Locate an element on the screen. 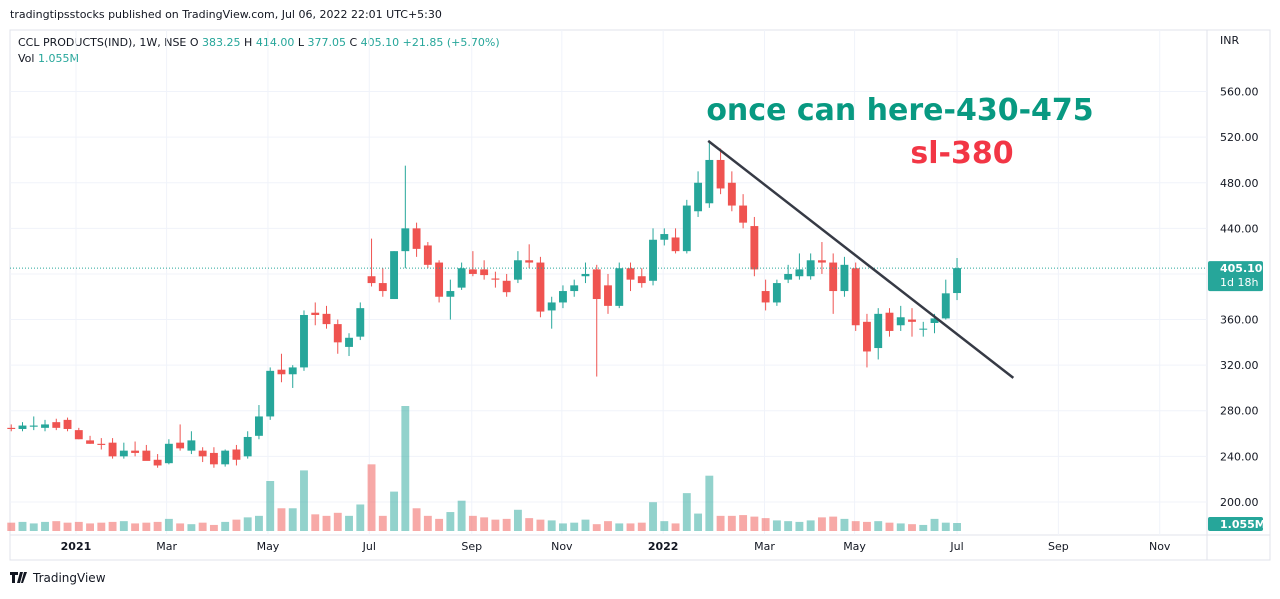 Image resolution: width=1280 pixels, height=599 pixels. x-tick-label: Nov is located at coordinates (1160, 546).